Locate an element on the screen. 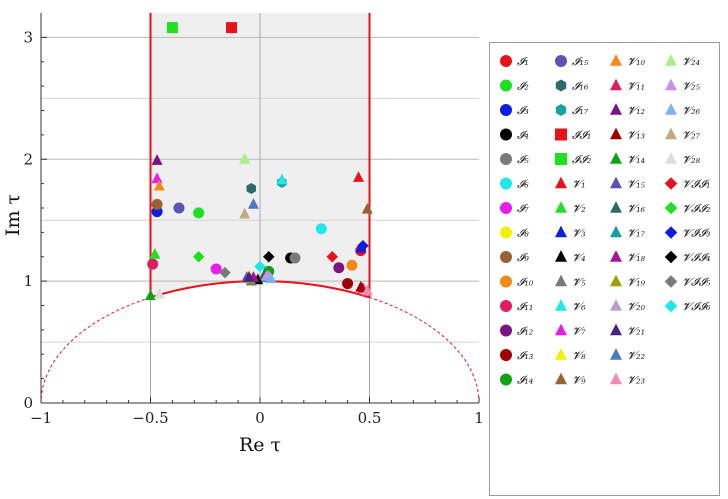 The image size is (728, 499). legend-marker-i15 is located at coordinates (561, 61).